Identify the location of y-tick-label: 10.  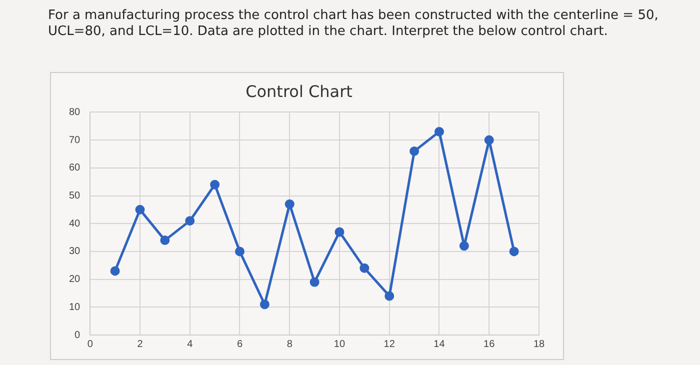
(75, 307).